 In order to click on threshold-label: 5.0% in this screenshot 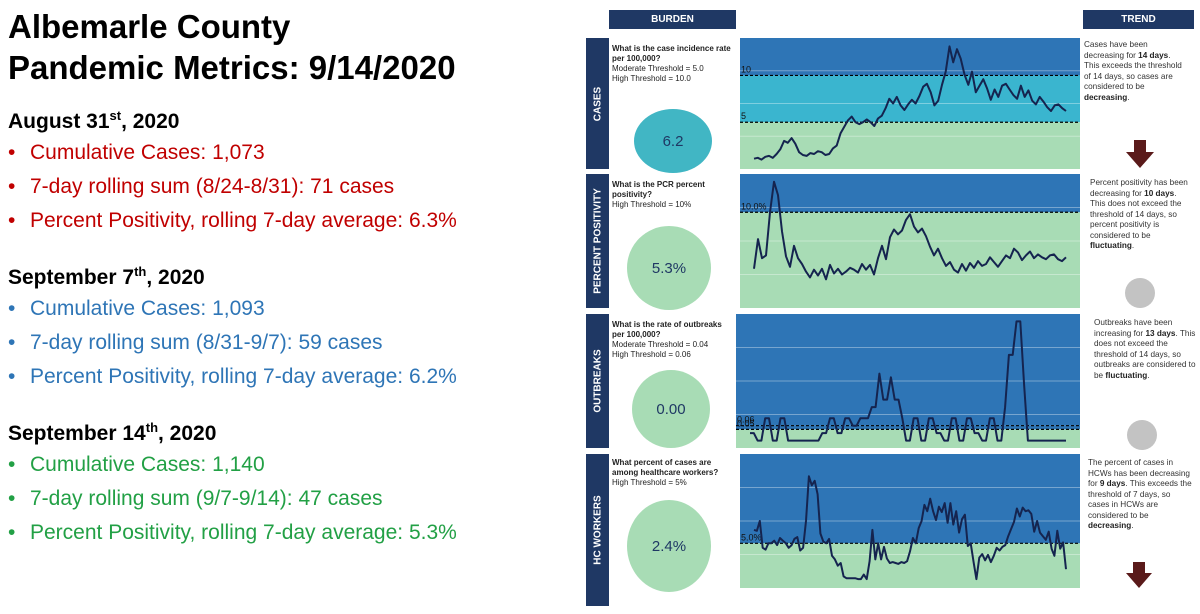, I will do `click(751, 537)`.